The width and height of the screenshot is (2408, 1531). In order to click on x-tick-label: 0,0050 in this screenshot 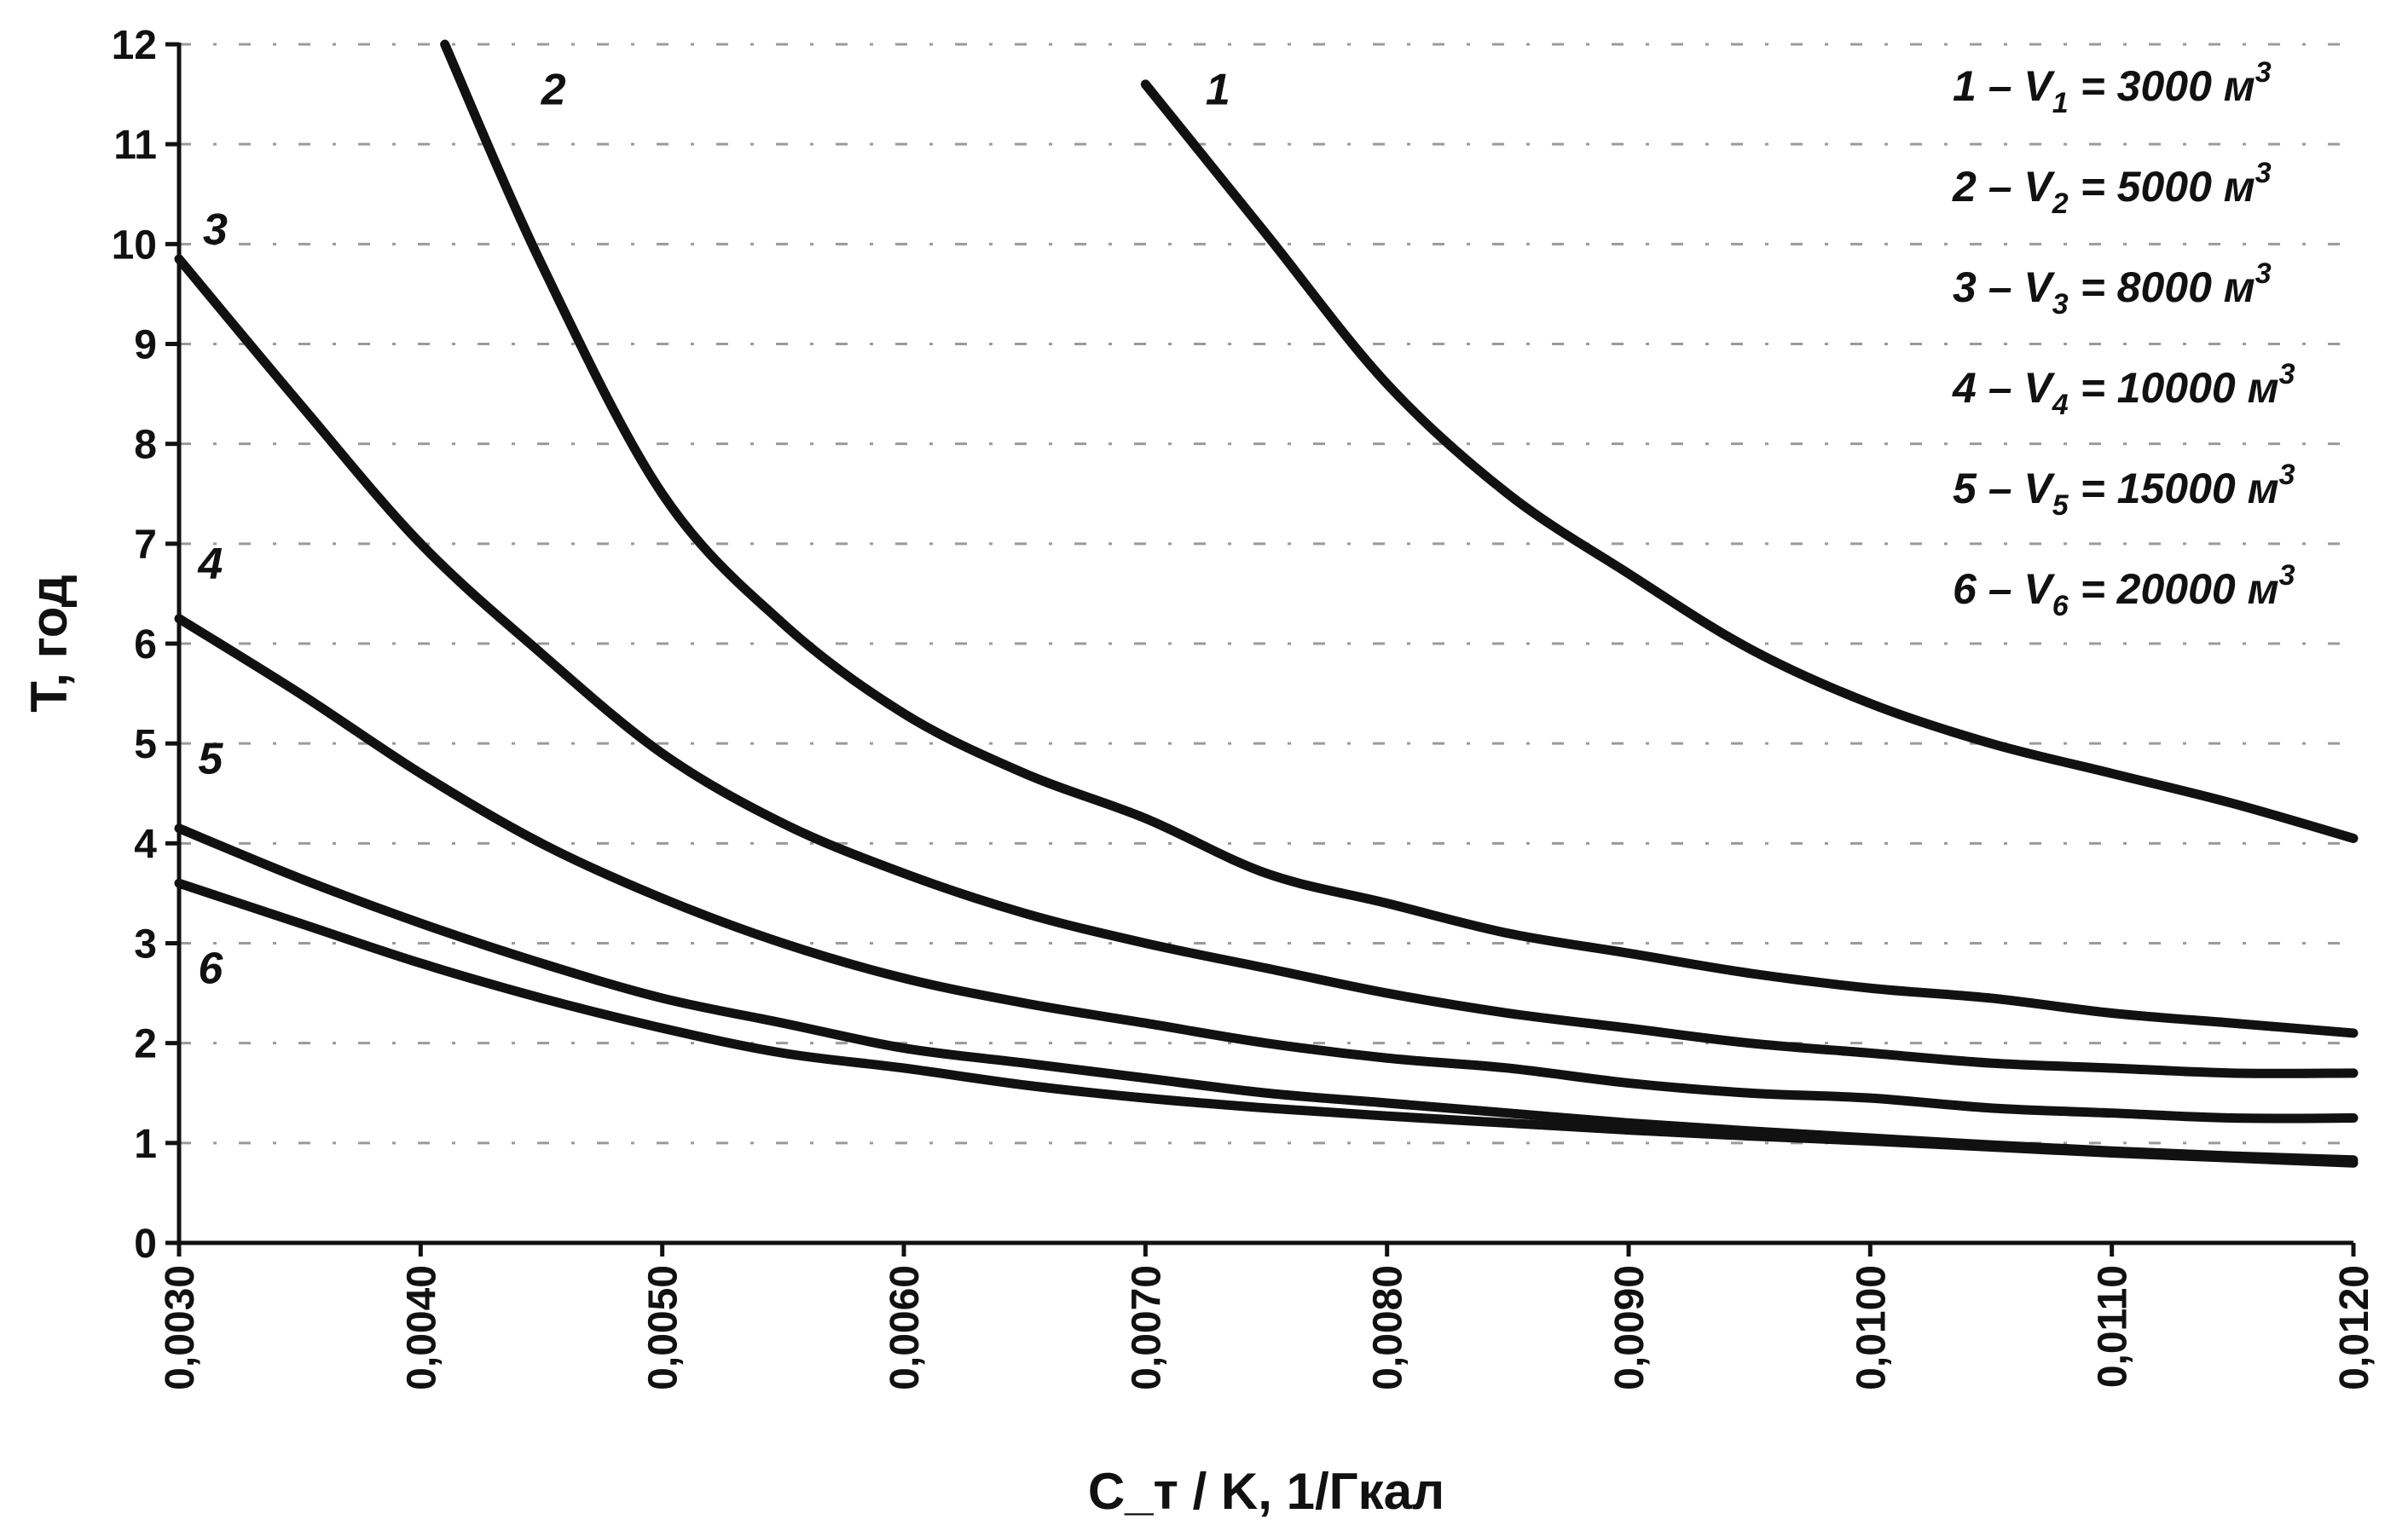, I will do `click(663, 1327)`.